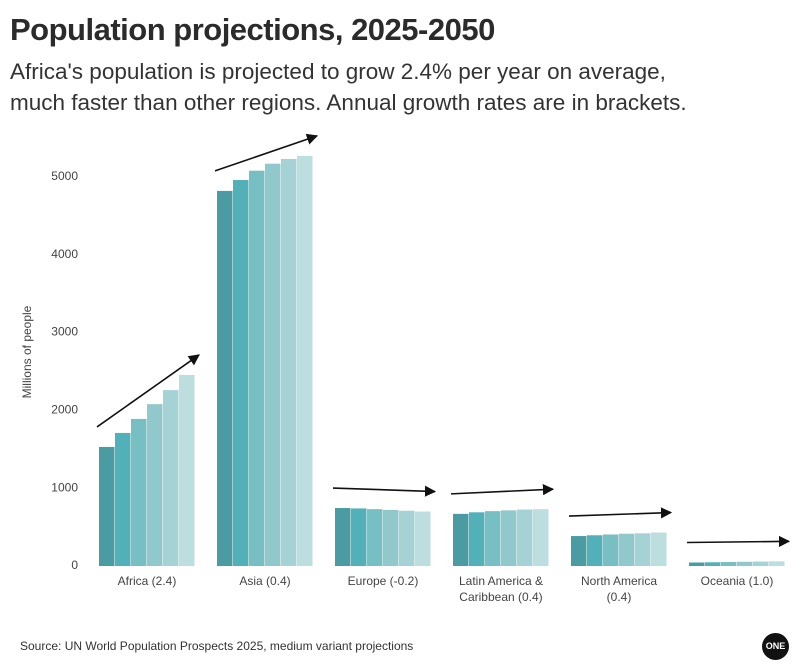 The width and height of the screenshot is (800, 670). What do you see at coordinates (64, 254) in the screenshot?
I see `y-tick-label: 4000` at bounding box center [64, 254].